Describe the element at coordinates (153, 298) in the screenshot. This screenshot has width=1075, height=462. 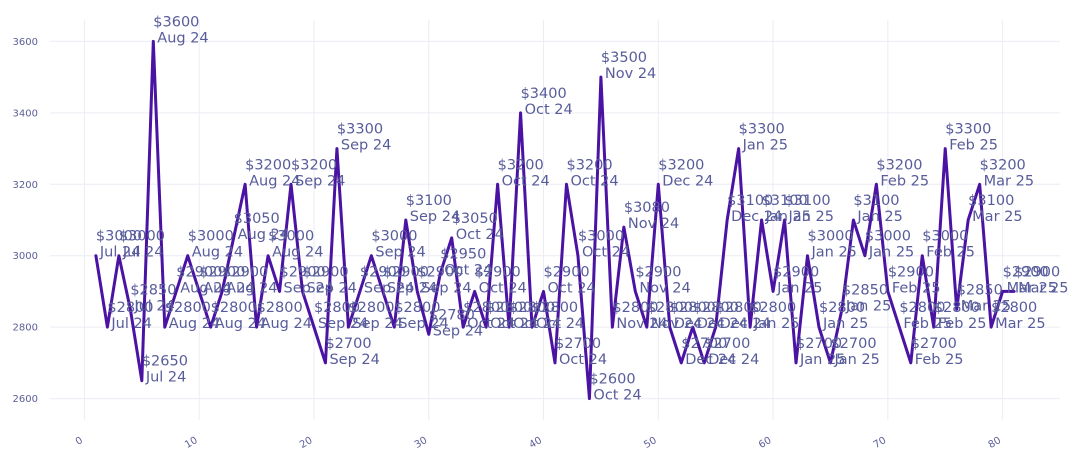
I see `data-point-label: $2850 Jul 24` at that location.